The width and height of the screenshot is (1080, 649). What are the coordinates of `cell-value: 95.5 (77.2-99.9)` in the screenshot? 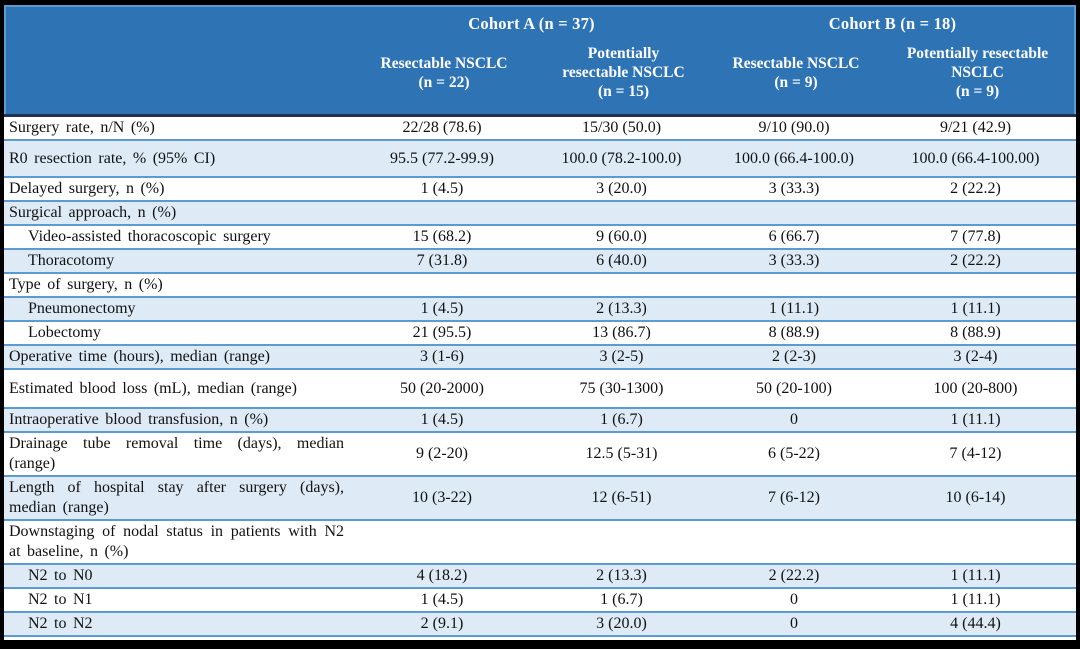 It's located at (442, 158).